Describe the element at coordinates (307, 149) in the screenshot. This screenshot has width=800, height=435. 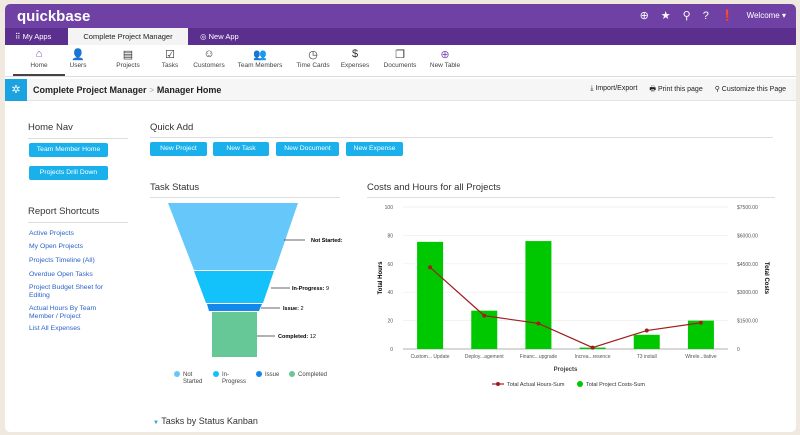
I see `new-document-button: New Document` at that location.